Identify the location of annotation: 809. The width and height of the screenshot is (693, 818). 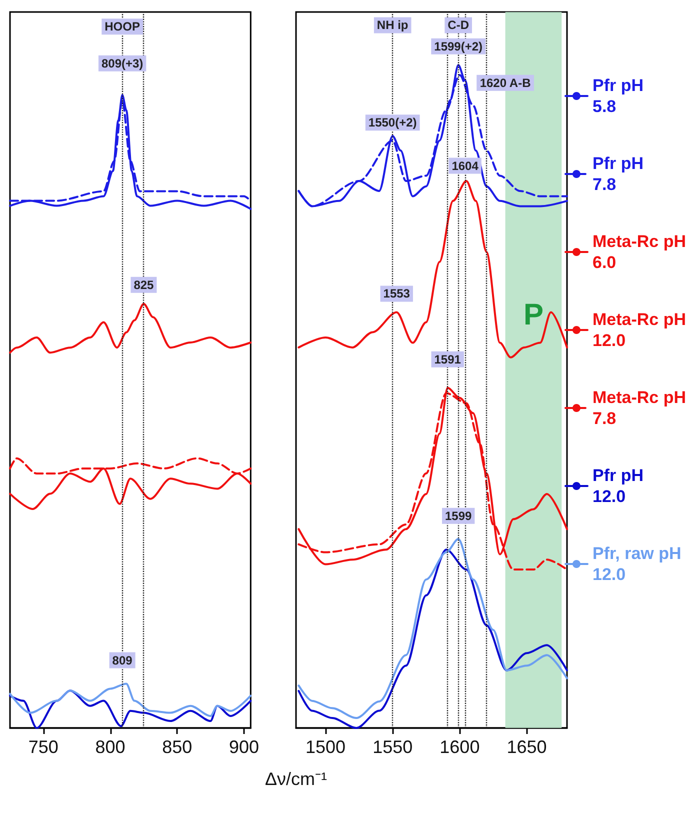
(122, 660).